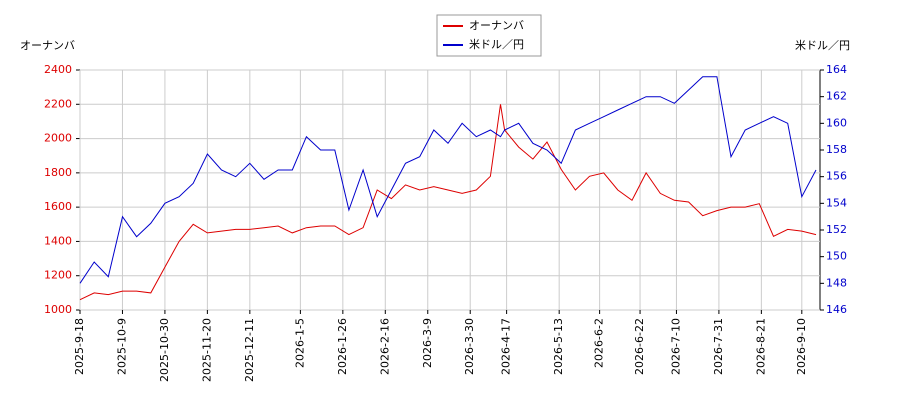 Image resolution: width=900 pixels, height=404 pixels. I want to click on x-tick-label: 2025-12-11, so click(249, 350).